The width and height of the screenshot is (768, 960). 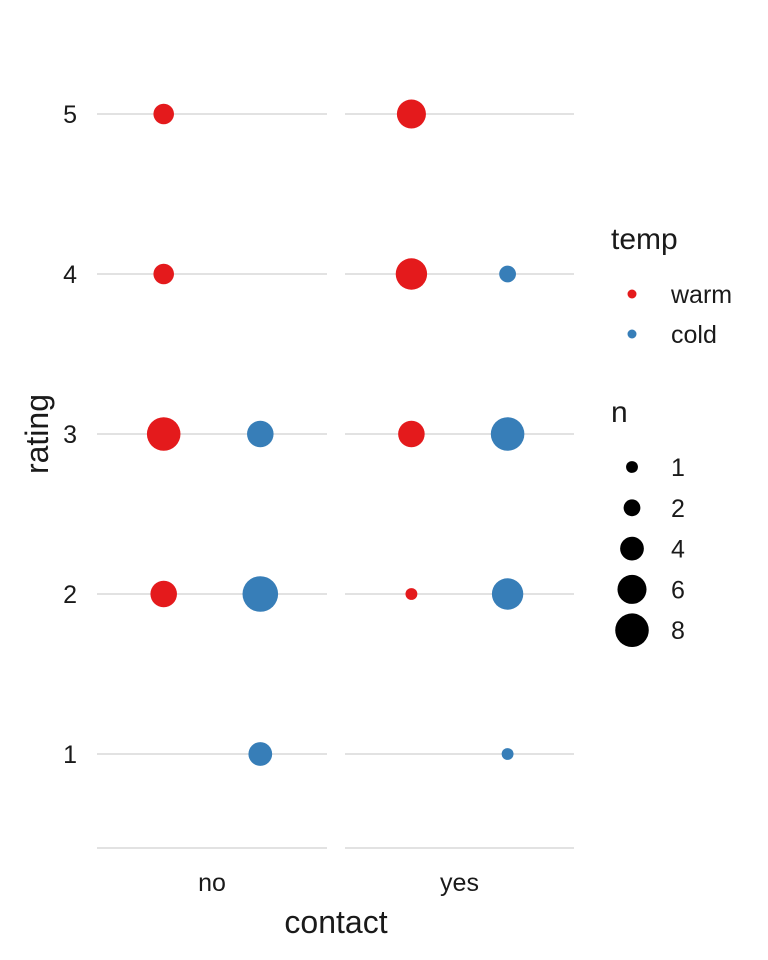 I want to click on x-axis-title: contact, so click(x=335, y=922).